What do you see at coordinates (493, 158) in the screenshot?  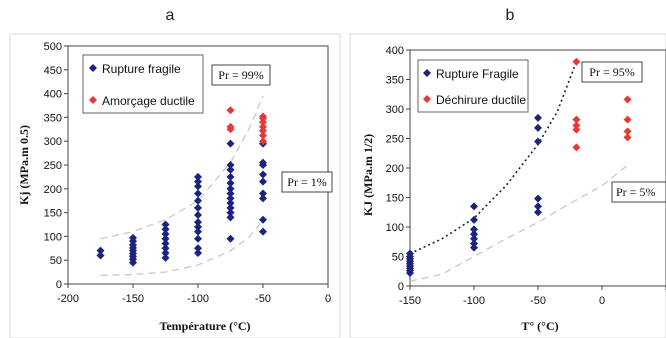 I see `curve-pr-95-` at bounding box center [493, 158].